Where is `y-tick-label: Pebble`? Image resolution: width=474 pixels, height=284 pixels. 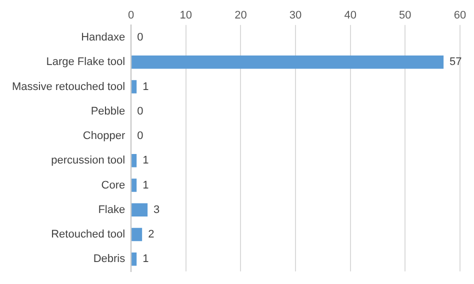 y-tick-label: Pebble is located at coordinates (108, 111).